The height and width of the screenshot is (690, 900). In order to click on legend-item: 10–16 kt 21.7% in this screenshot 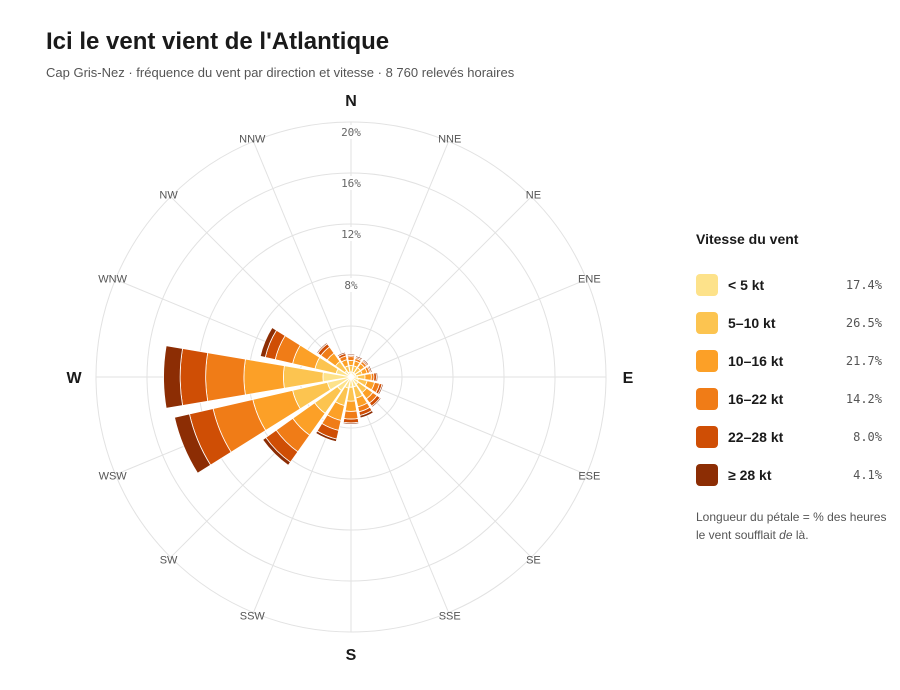, I will do `click(796, 361)`.